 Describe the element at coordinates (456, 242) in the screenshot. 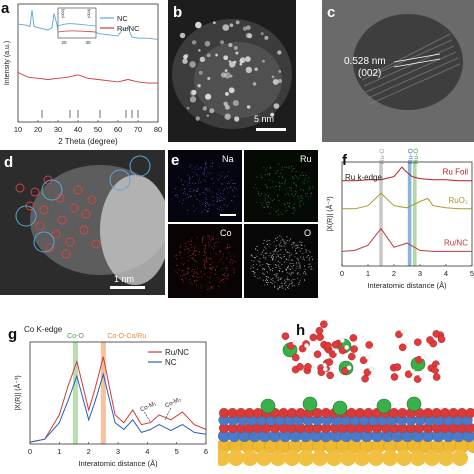

I see `series-label: Ru/NC` at that location.